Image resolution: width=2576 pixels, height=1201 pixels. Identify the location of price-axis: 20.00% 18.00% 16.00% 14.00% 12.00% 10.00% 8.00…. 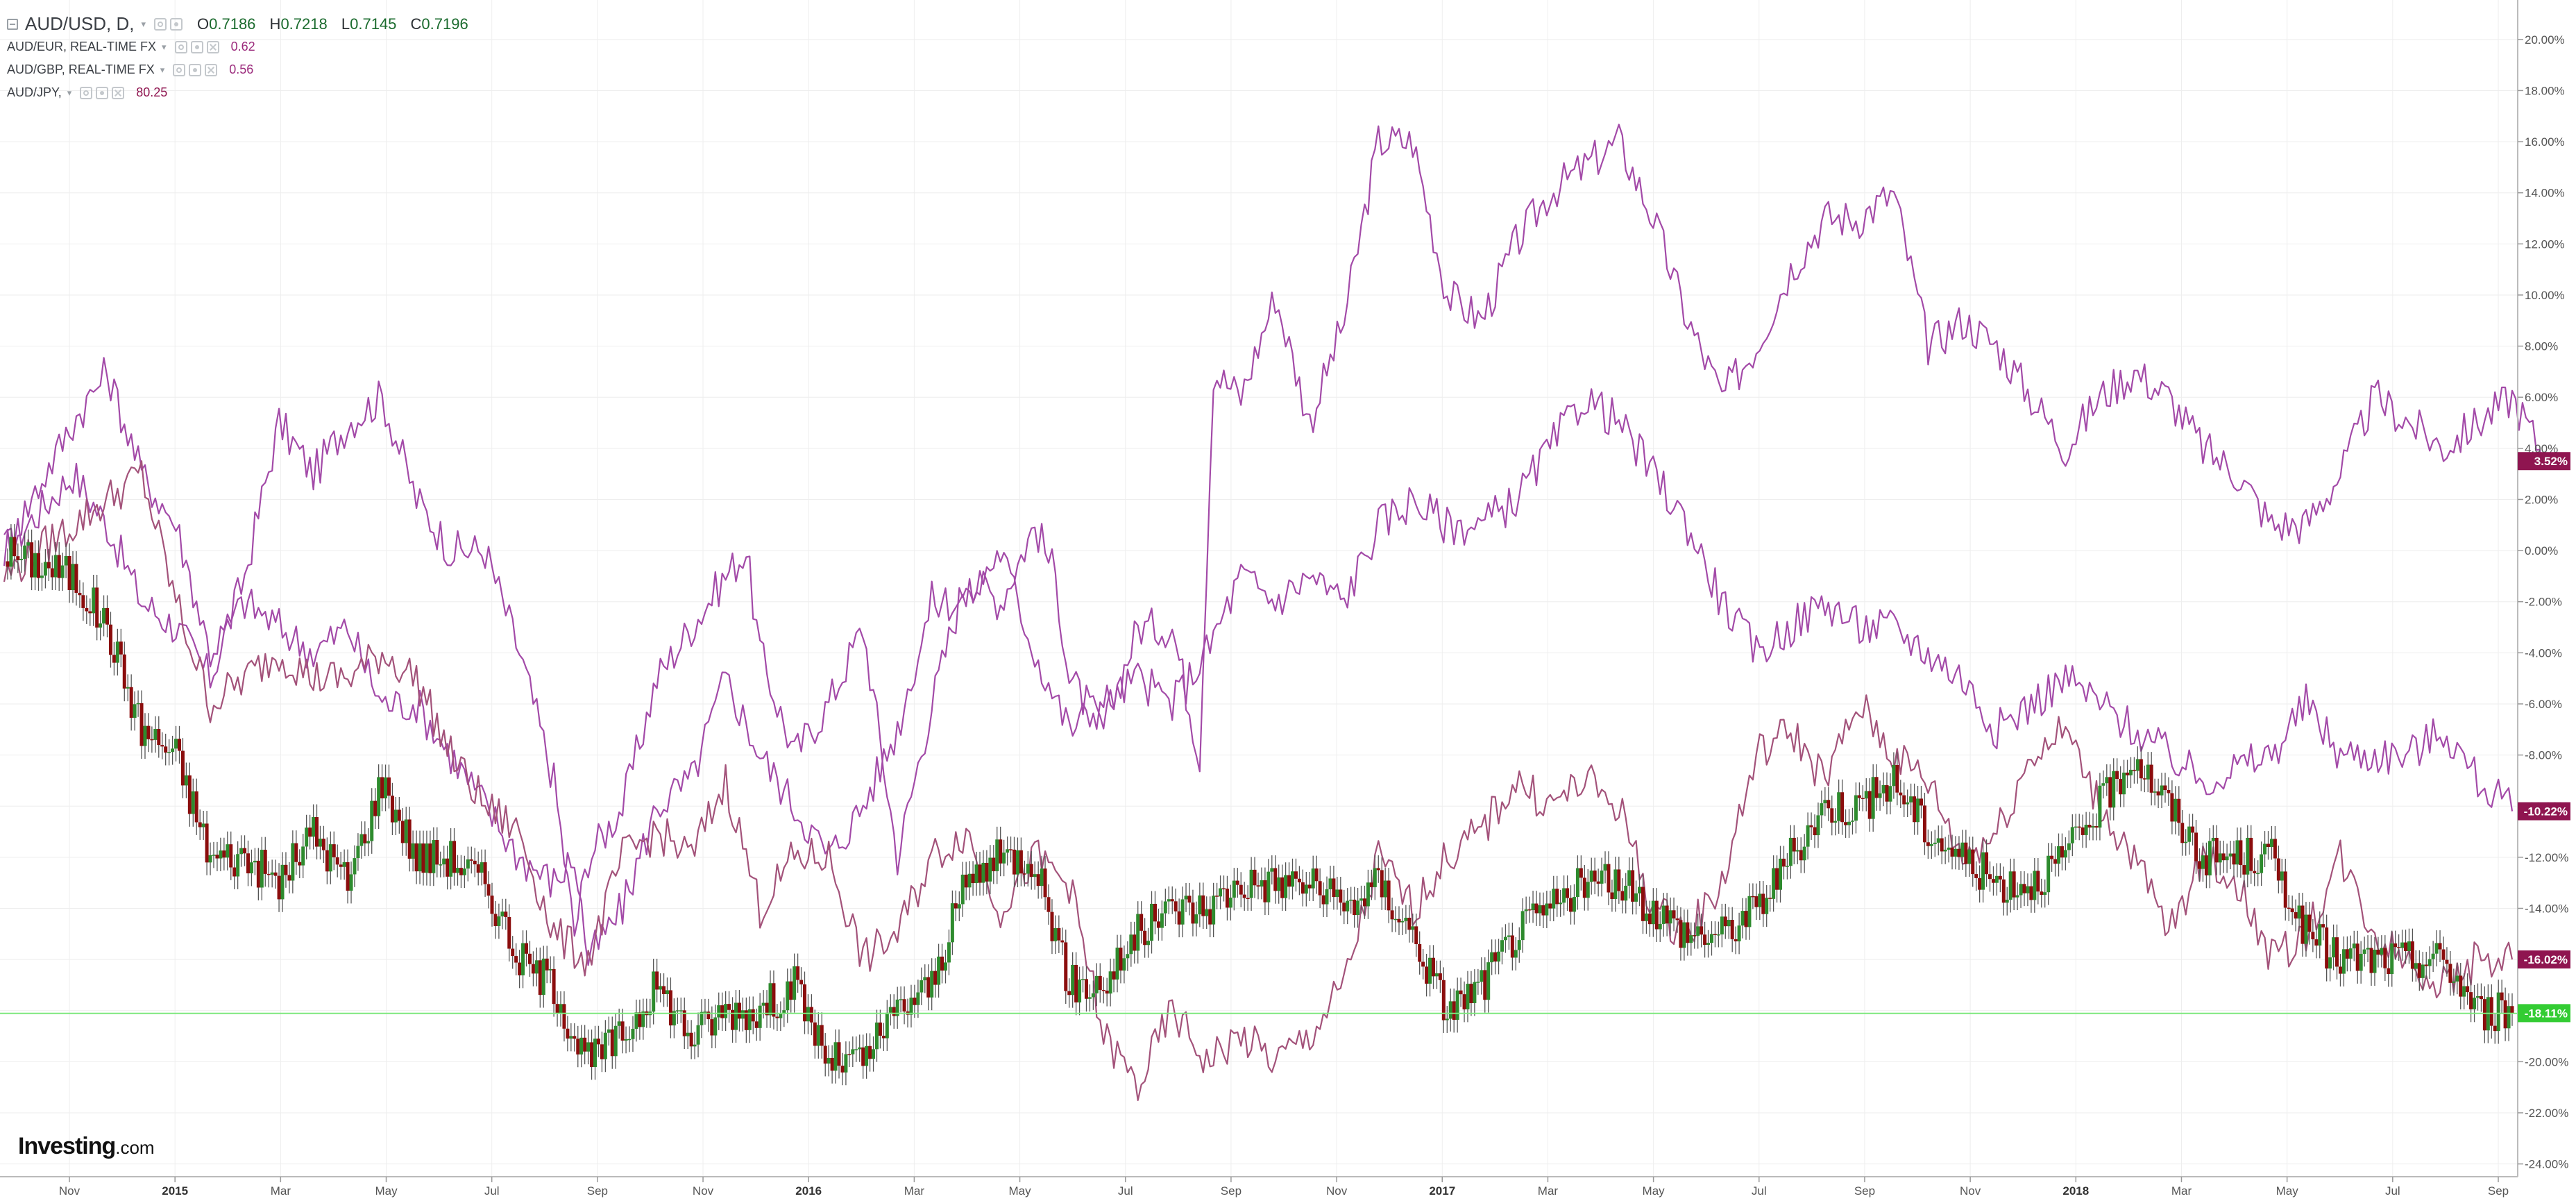
(2542, 588).